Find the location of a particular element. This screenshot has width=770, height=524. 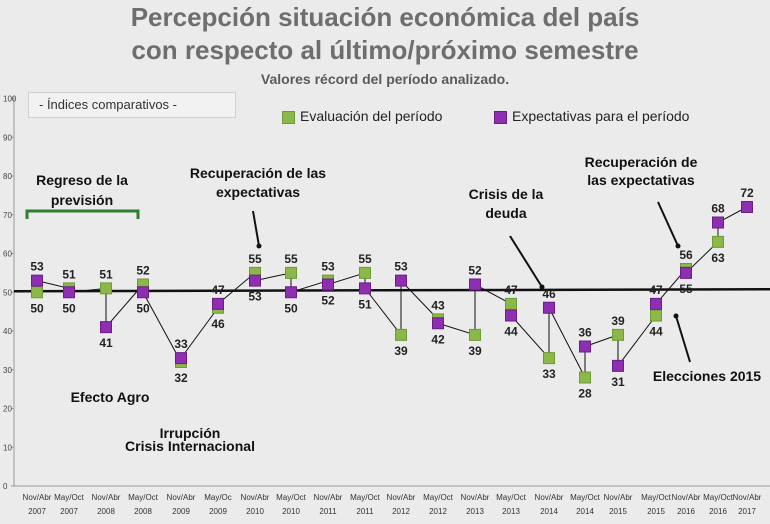

evaluation-value-label: 50 is located at coordinates (37, 308).